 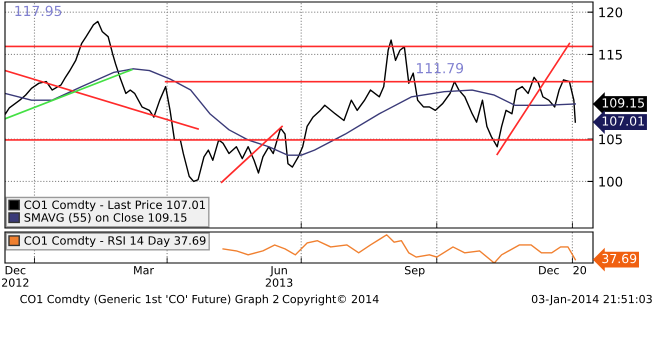 What do you see at coordinates (440, 68) in the screenshot?
I see `annotation: 111.79` at bounding box center [440, 68].